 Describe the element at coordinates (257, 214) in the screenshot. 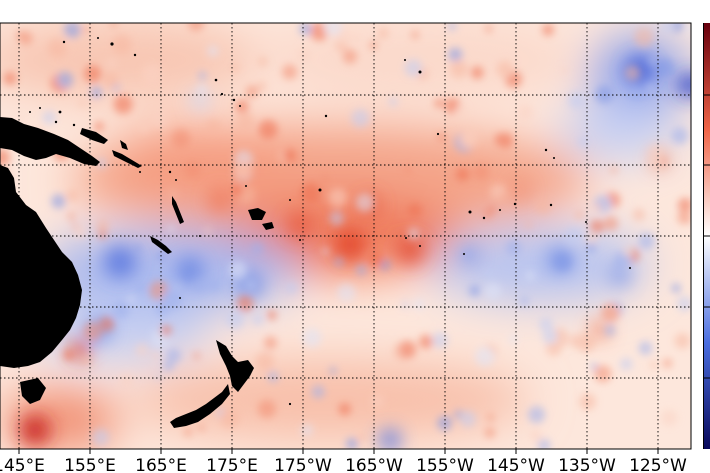

I see `fiji-islands` at that location.